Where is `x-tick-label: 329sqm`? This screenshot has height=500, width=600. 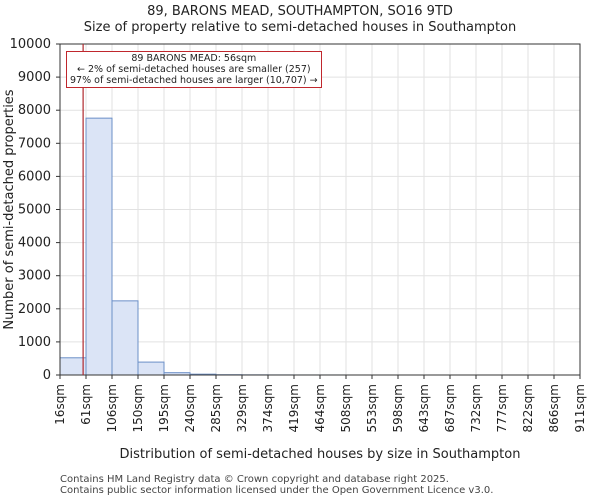
x-tick-label: 329sqm is located at coordinates (242, 408).